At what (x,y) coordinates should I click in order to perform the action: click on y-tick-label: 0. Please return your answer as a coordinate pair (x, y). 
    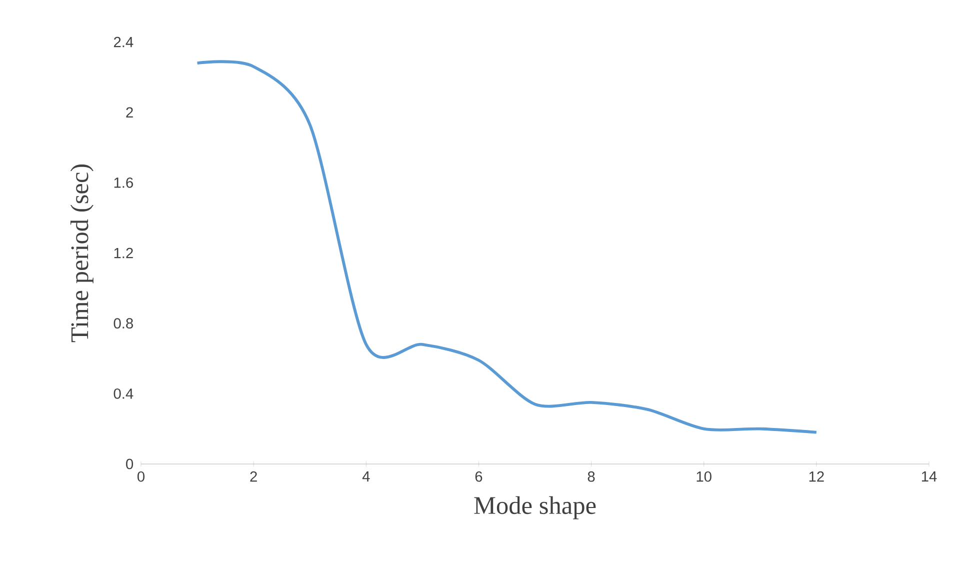
    Looking at the image, I should click on (130, 464).